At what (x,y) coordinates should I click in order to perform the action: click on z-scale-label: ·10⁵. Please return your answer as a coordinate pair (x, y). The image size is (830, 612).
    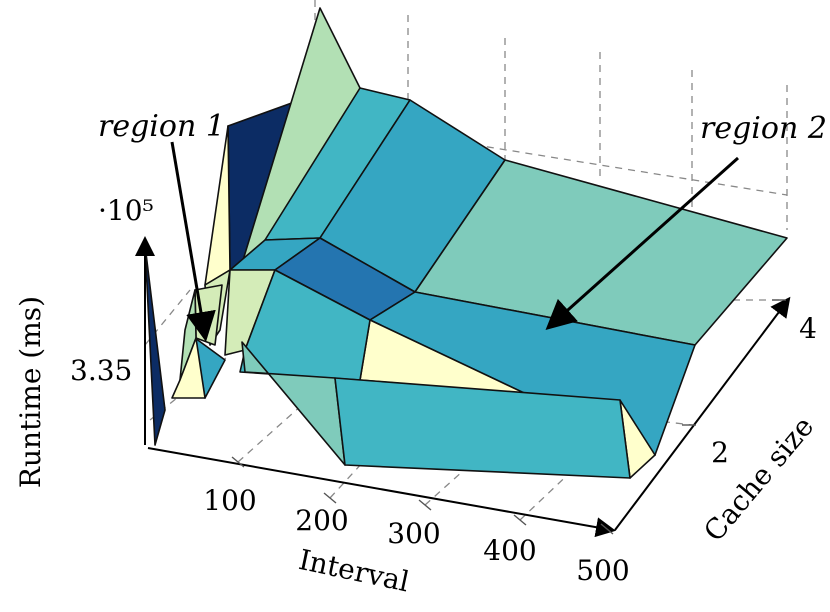
    Looking at the image, I should click on (126, 210).